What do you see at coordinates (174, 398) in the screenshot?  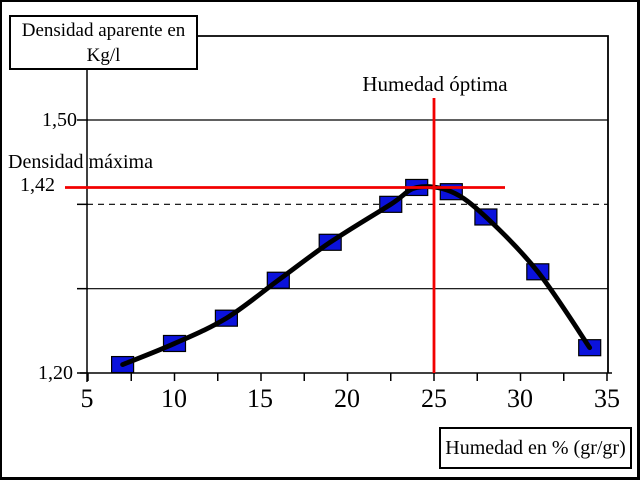 I see `x-tick-label-10: 10` at bounding box center [174, 398].